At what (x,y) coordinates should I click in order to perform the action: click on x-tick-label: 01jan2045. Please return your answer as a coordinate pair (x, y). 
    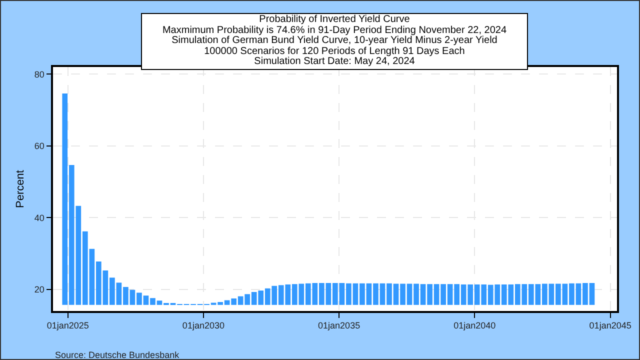
    Looking at the image, I should click on (610, 325).